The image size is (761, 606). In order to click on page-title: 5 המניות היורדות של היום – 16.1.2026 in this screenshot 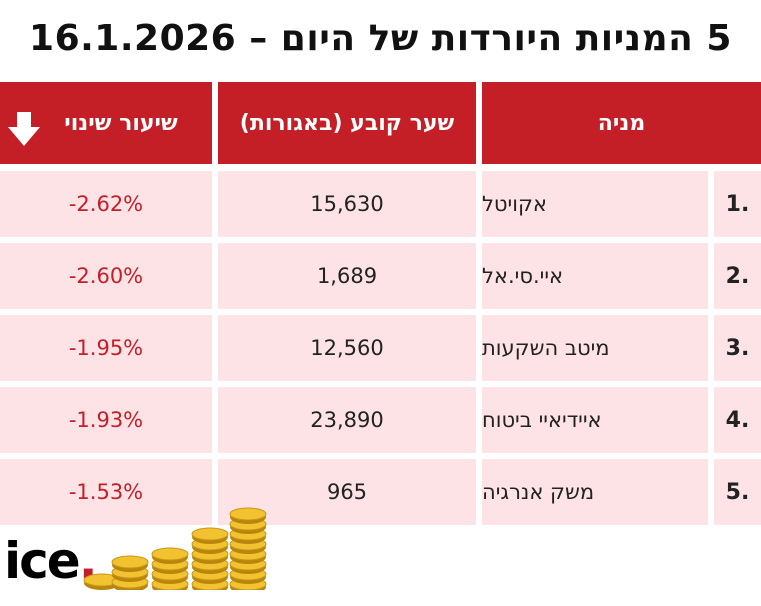, I will do `click(380, 38)`.